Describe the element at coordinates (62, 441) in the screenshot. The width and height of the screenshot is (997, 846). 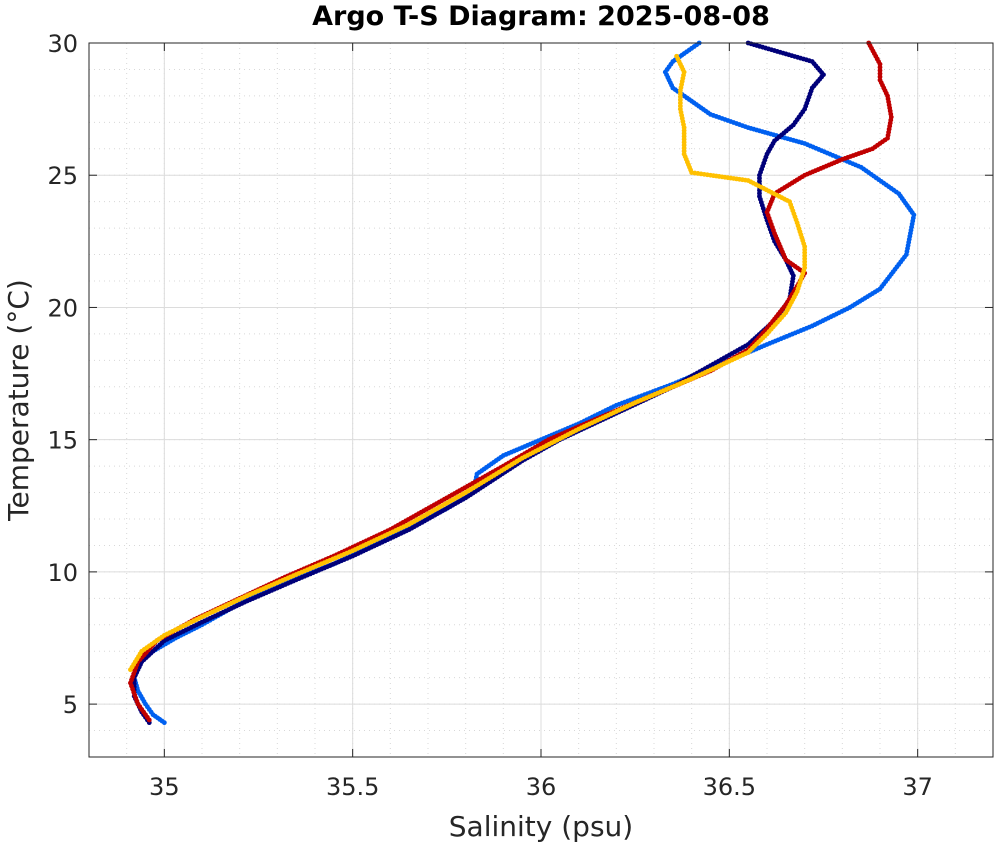
I see `y-tick-label: 15` at that location.